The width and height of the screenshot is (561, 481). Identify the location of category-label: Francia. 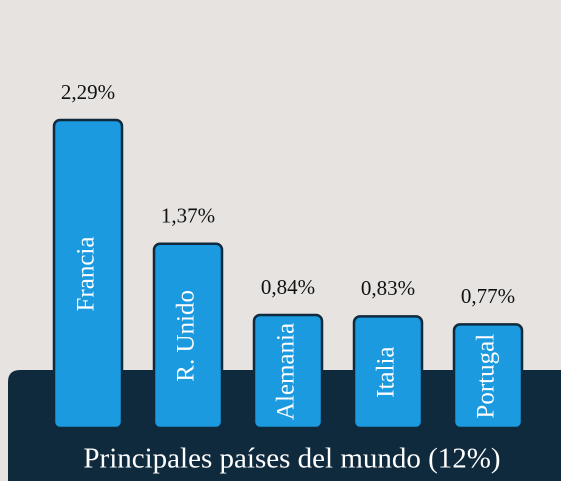
(86, 274).